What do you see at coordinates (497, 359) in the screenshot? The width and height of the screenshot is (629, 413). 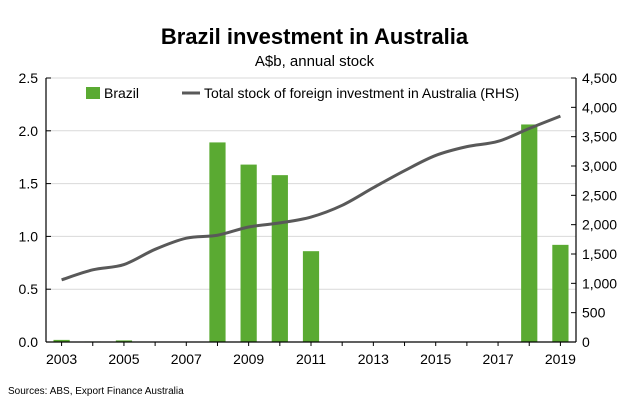 I see `x-tick-label: 2017` at bounding box center [497, 359].